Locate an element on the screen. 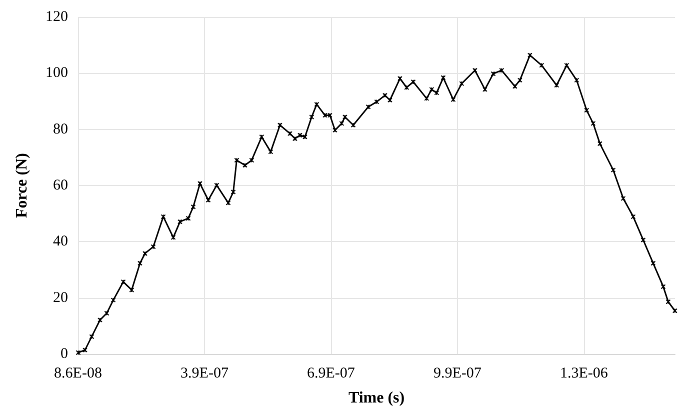  y-tick-label: 80 is located at coordinates (60, 129).